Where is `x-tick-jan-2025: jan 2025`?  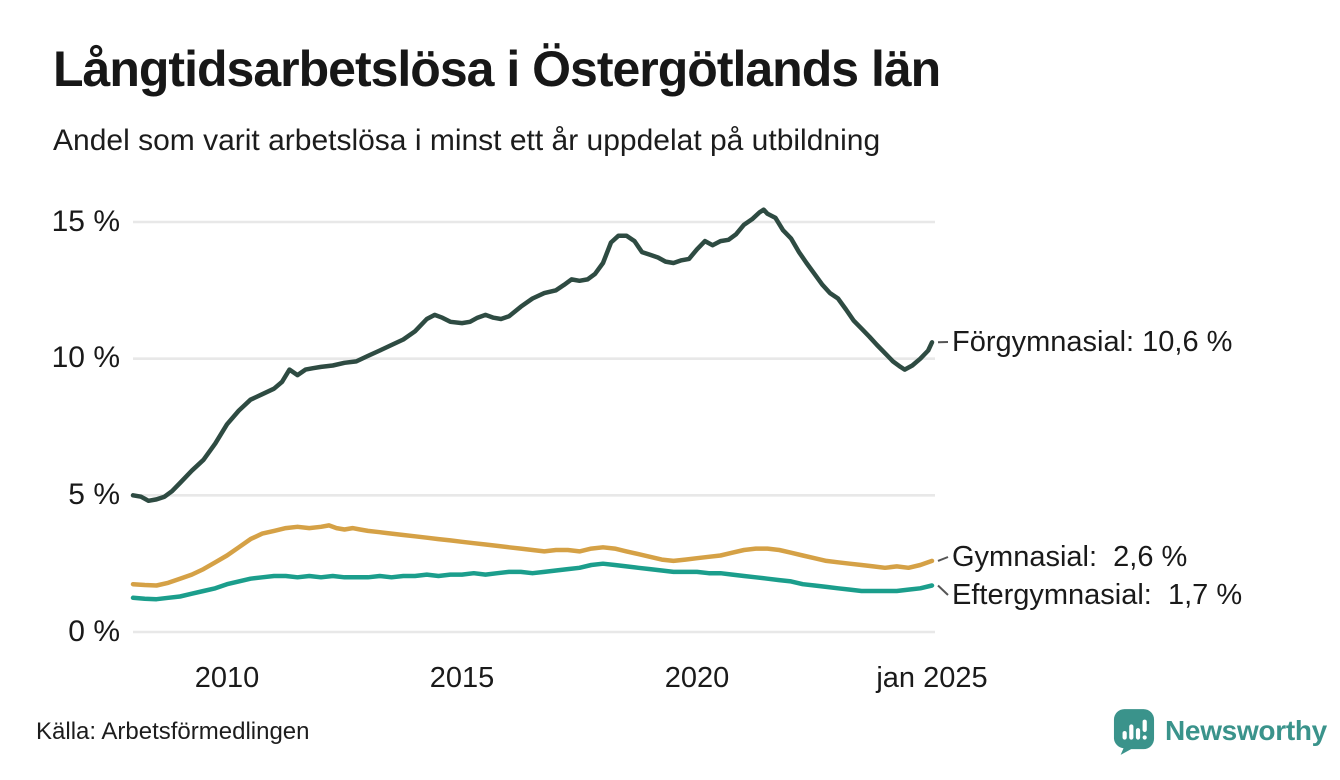 x-tick-jan-2025: jan 2025 is located at coordinates (932, 678).